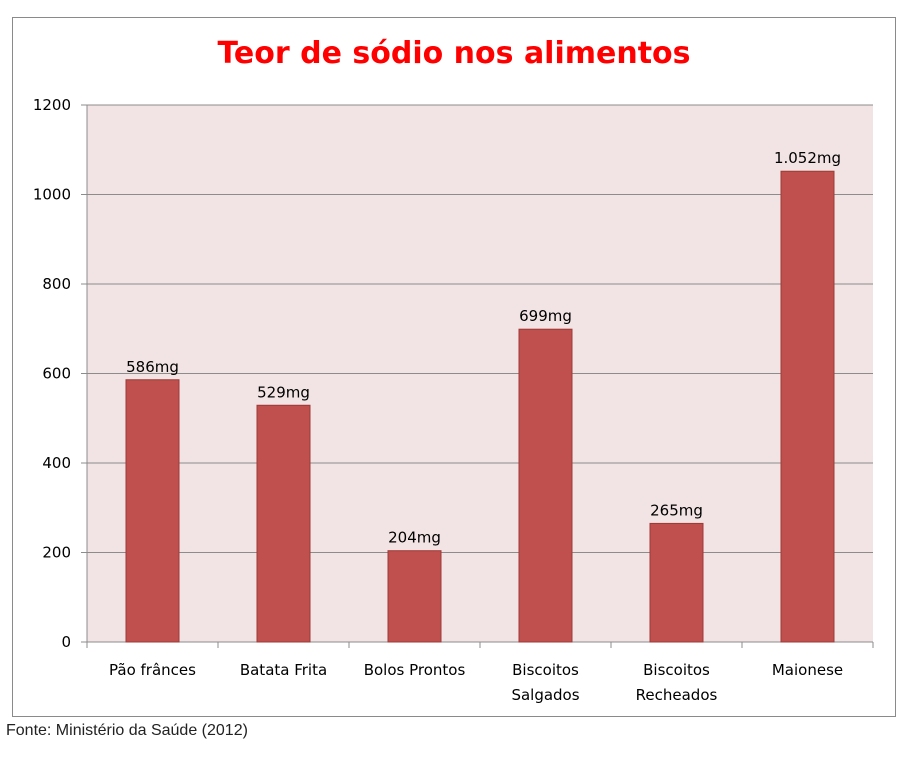 This screenshot has width=911, height=758. Describe the element at coordinates (677, 695) in the screenshot. I see `category-label: Recheados` at that location.